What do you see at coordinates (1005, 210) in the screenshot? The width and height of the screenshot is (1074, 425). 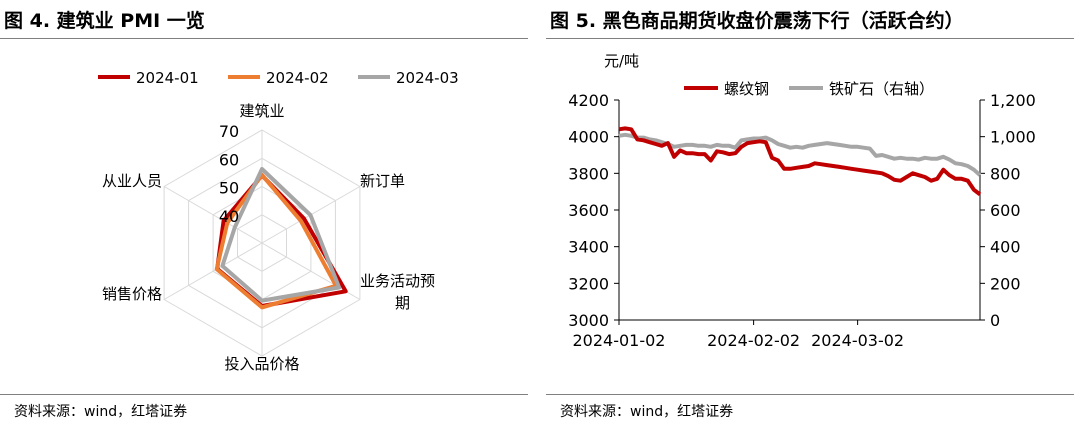 I see `right-y-tick-label: 600` at bounding box center [1005, 210].